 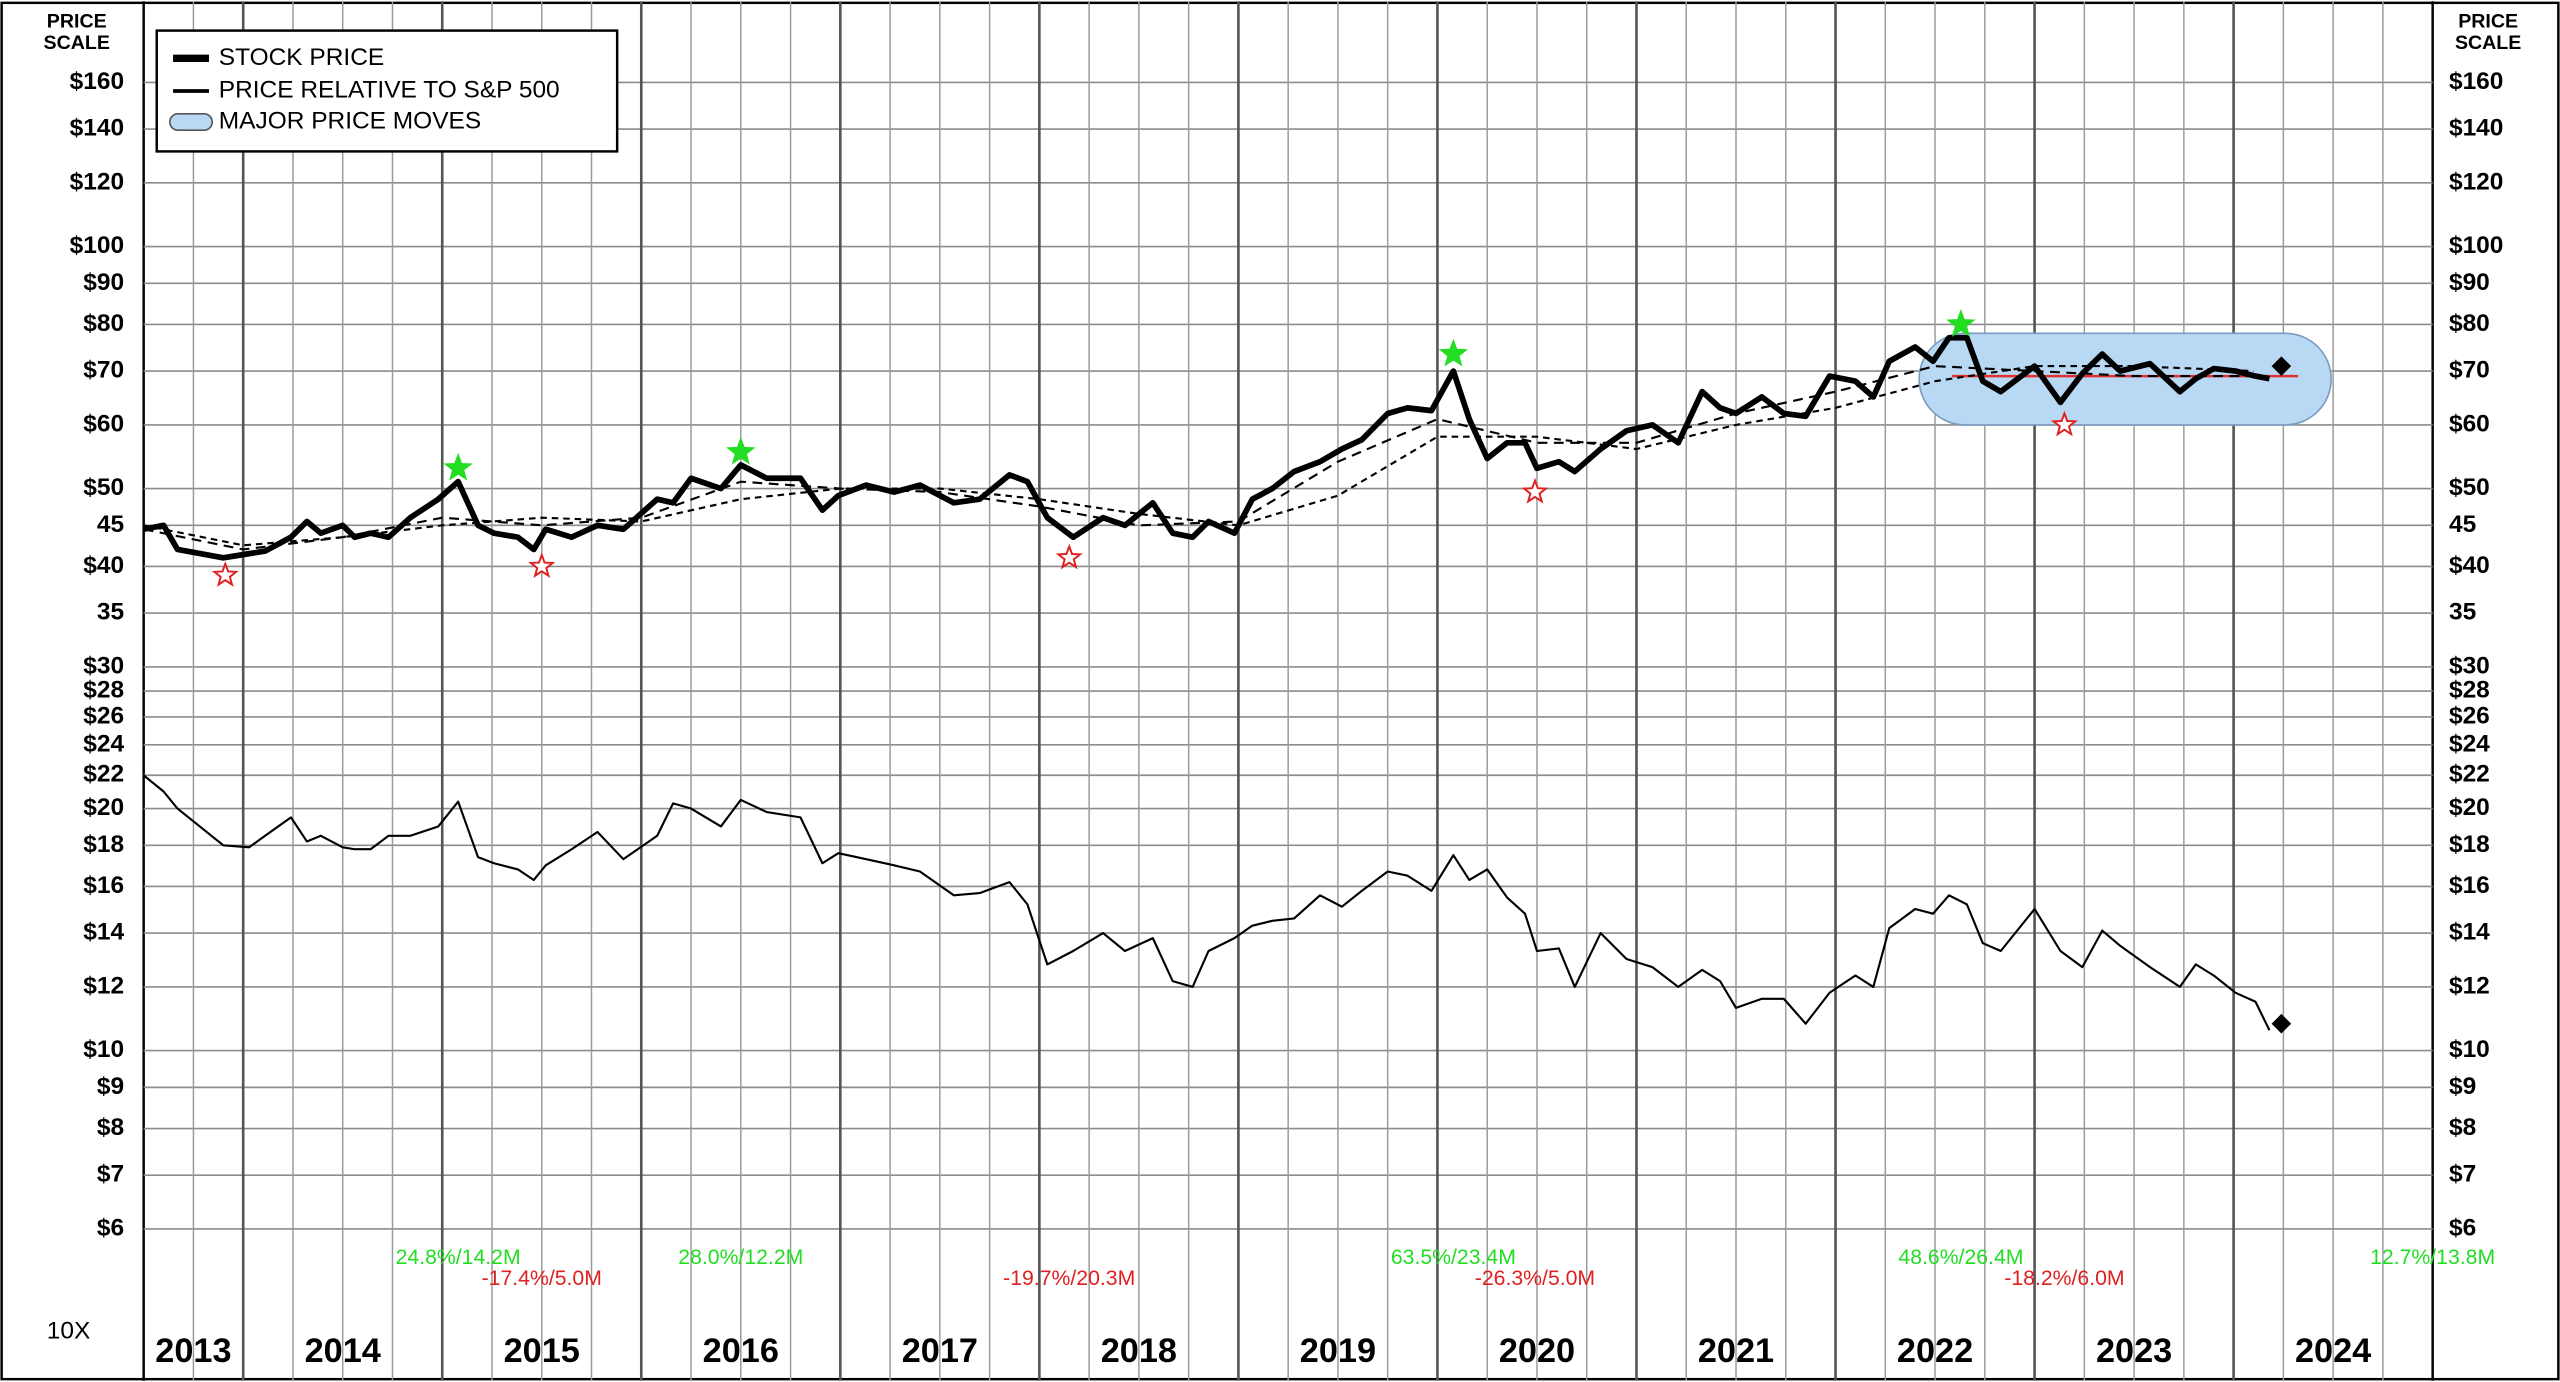 I want to click on y-tick-label-right: $6, so click(x=2462, y=1227).